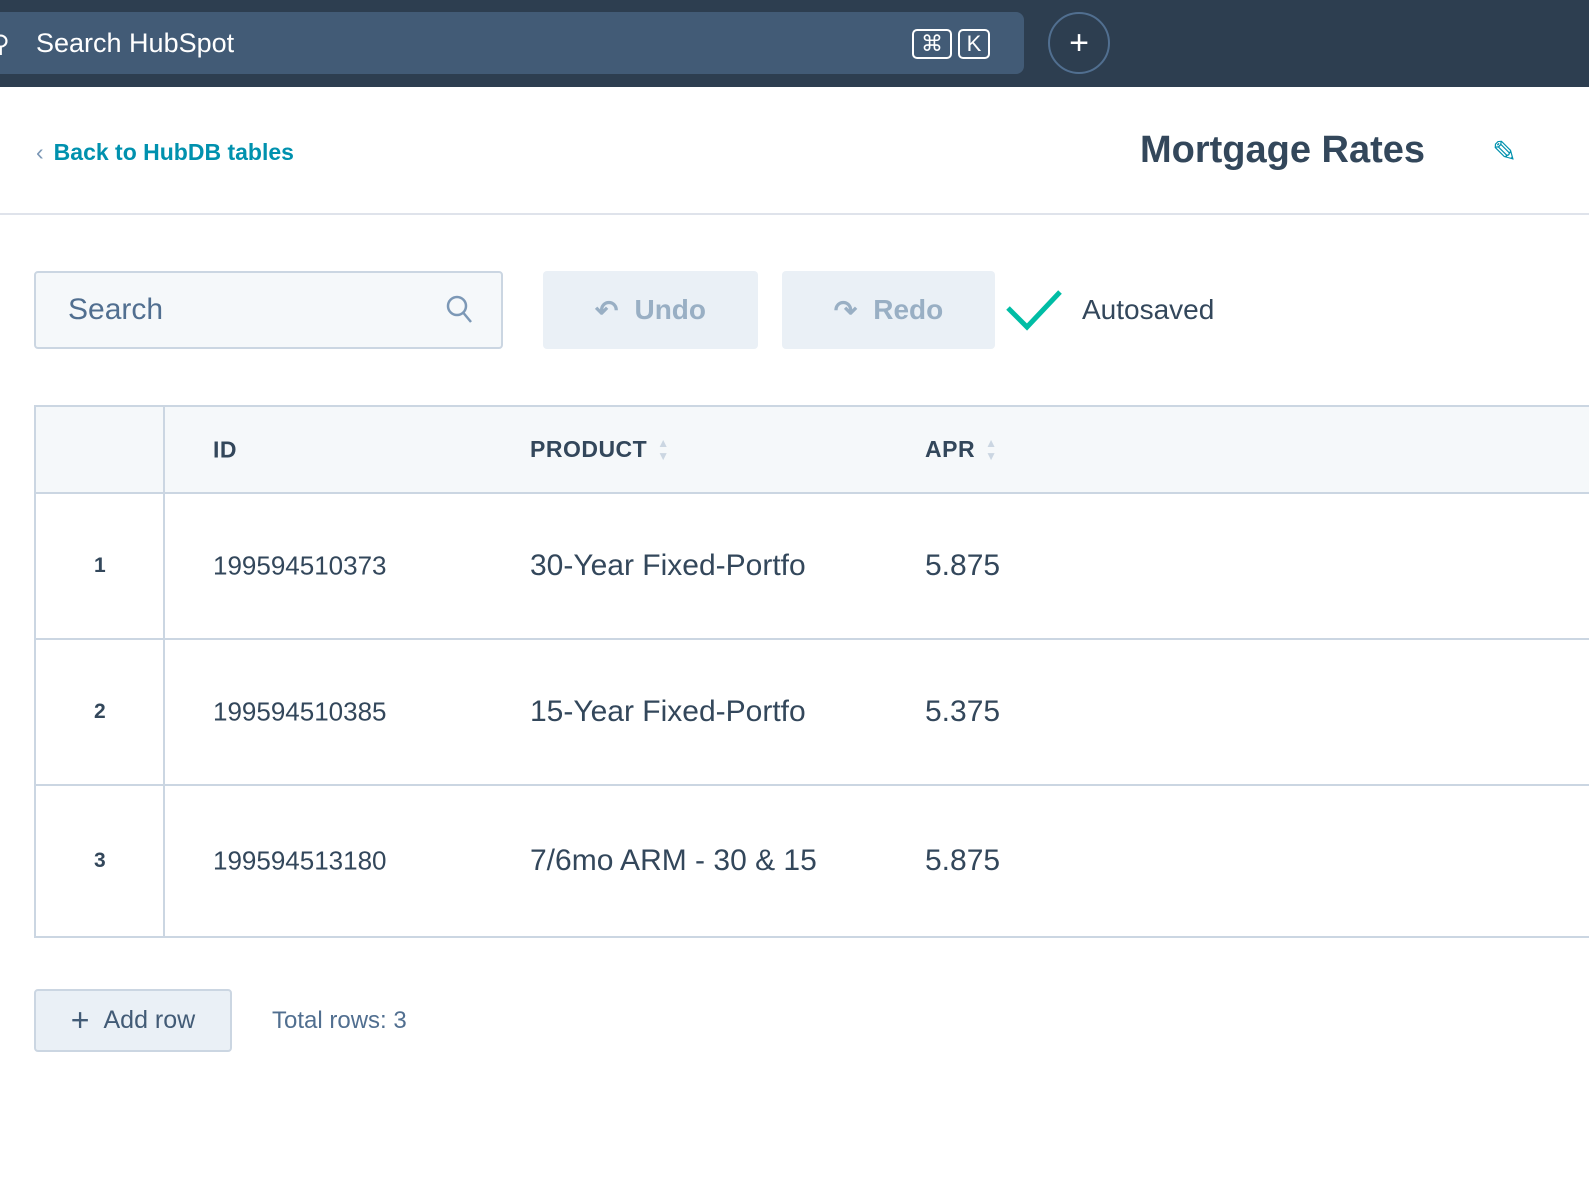 The image size is (1589, 1203). What do you see at coordinates (932, 44) in the screenshot?
I see `command-key-icon: ⌘` at bounding box center [932, 44].